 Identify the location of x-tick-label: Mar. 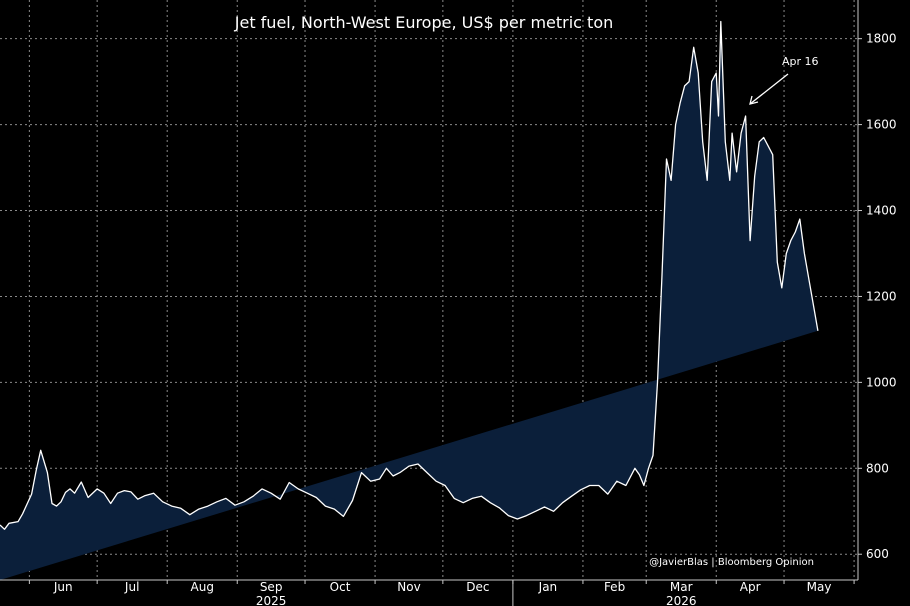
(681, 587).